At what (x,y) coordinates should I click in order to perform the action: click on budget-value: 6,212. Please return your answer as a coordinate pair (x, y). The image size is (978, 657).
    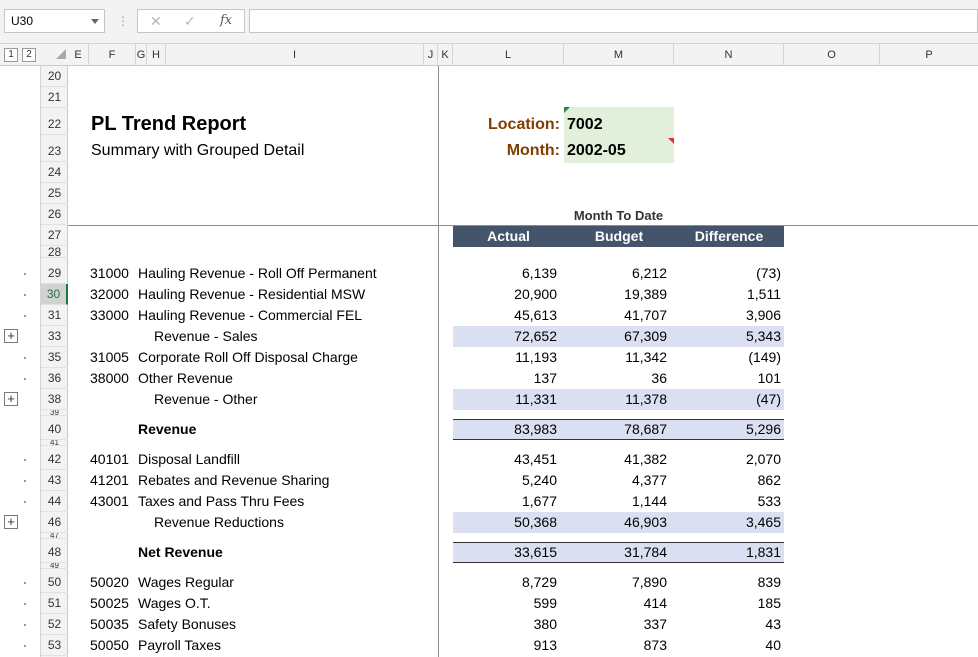
    Looking at the image, I should click on (649, 273).